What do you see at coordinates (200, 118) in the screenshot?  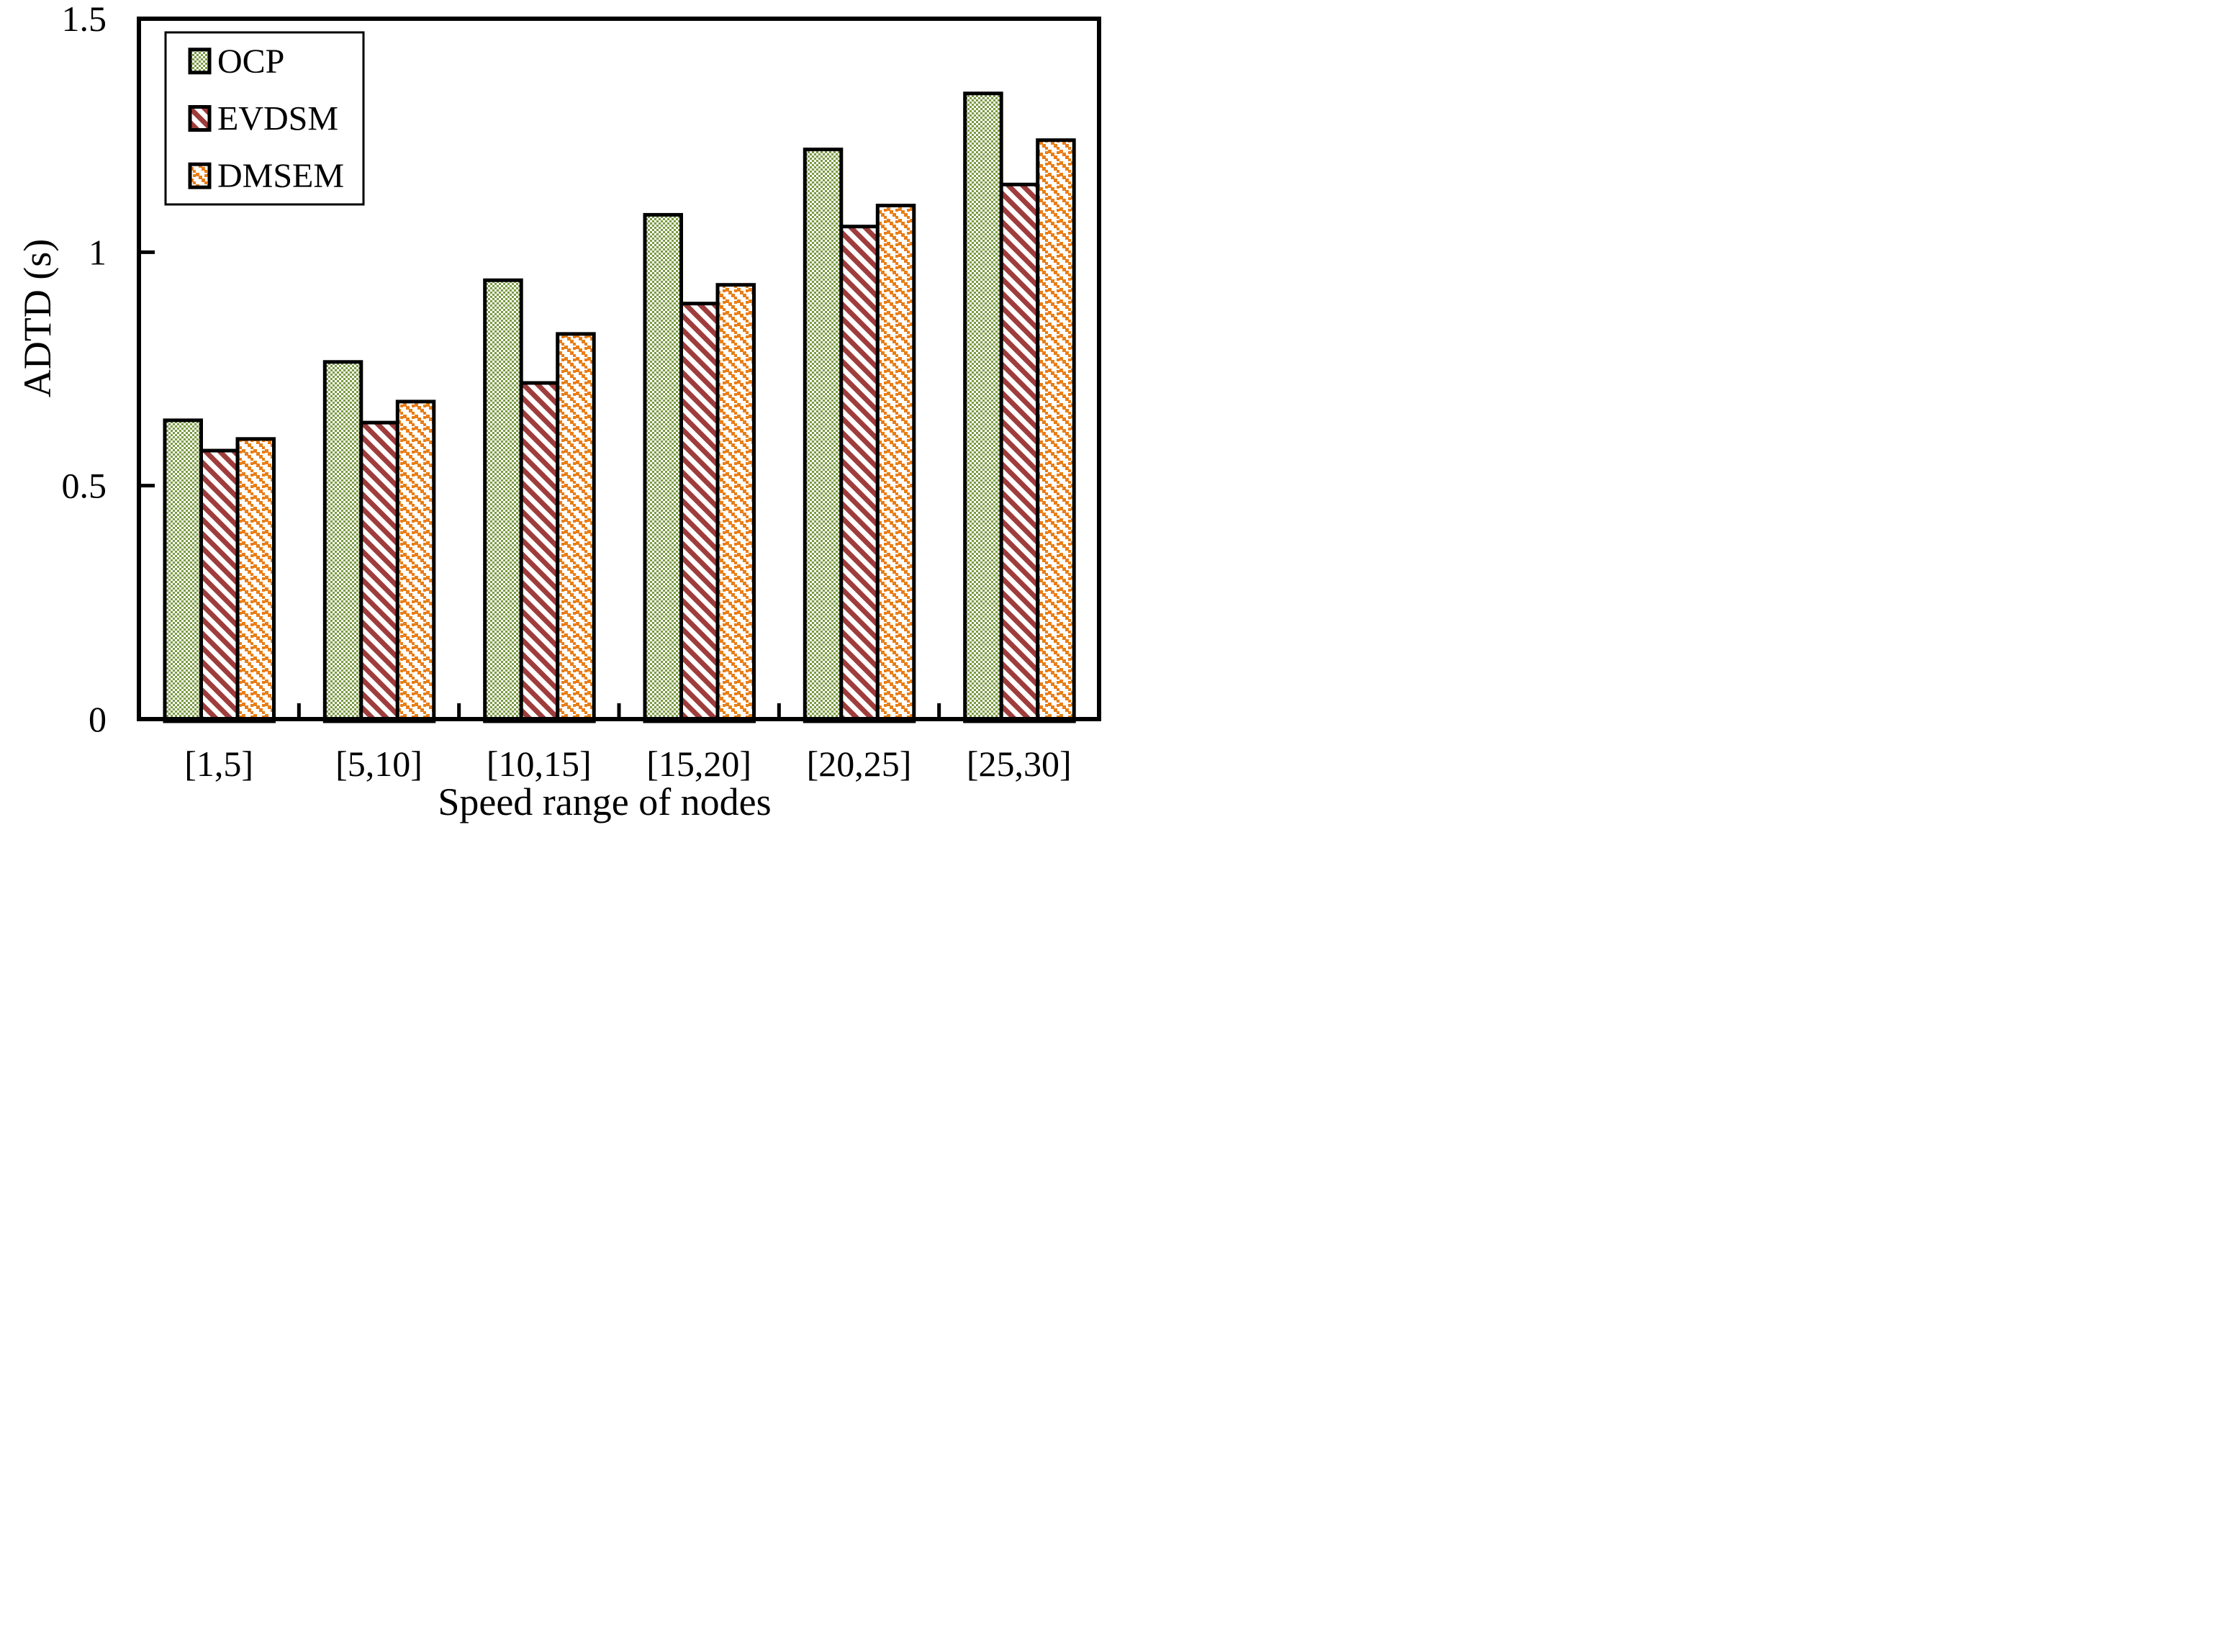 I see `legend-swatch-evdsm-icon` at bounding box center [200, 118].